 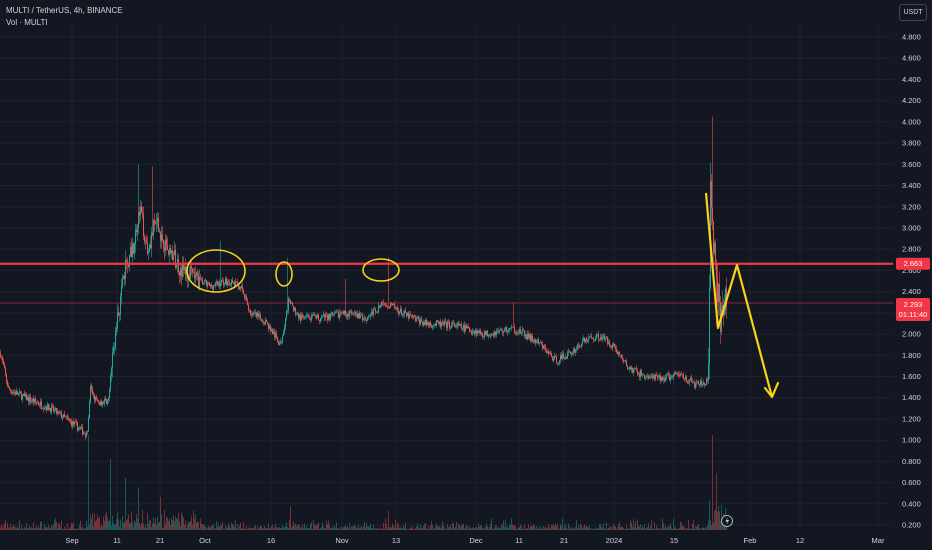 What do you see at coordinates (64, 10) in the screenshot?
I see `symbol-title: MULTI / TetherUS, 4h, BINANCE` at bounding box center [64, 10].